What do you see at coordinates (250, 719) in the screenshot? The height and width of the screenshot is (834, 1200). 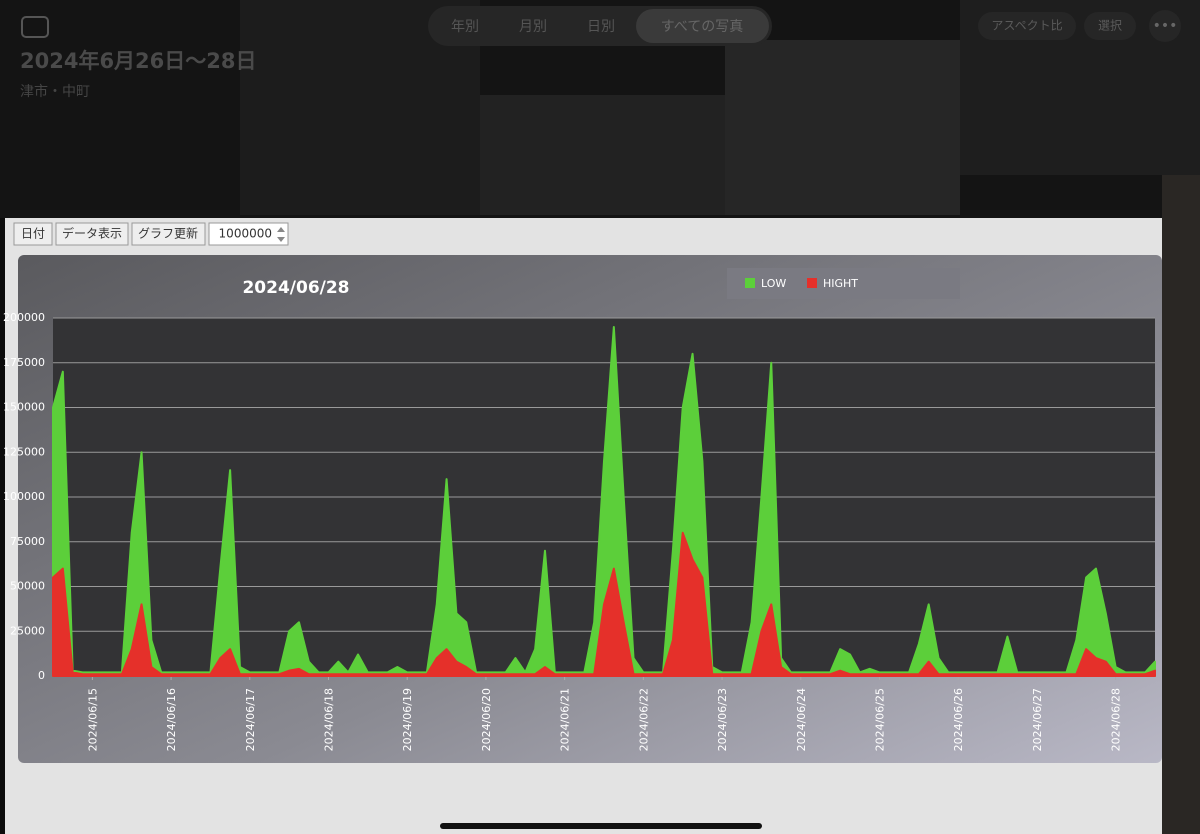 I see `x-tick-label: 2024/06/17` at bounding box center [250, 719].